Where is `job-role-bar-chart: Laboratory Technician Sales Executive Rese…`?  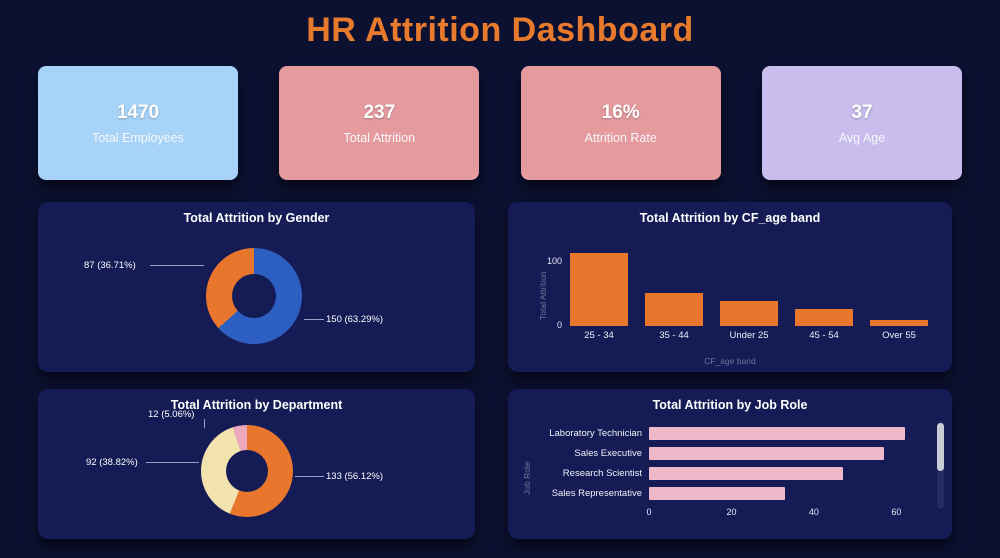 job-role-bar-chart: Laboratory Technician Sales Executive Rese… is located at coordinates (718, 473).